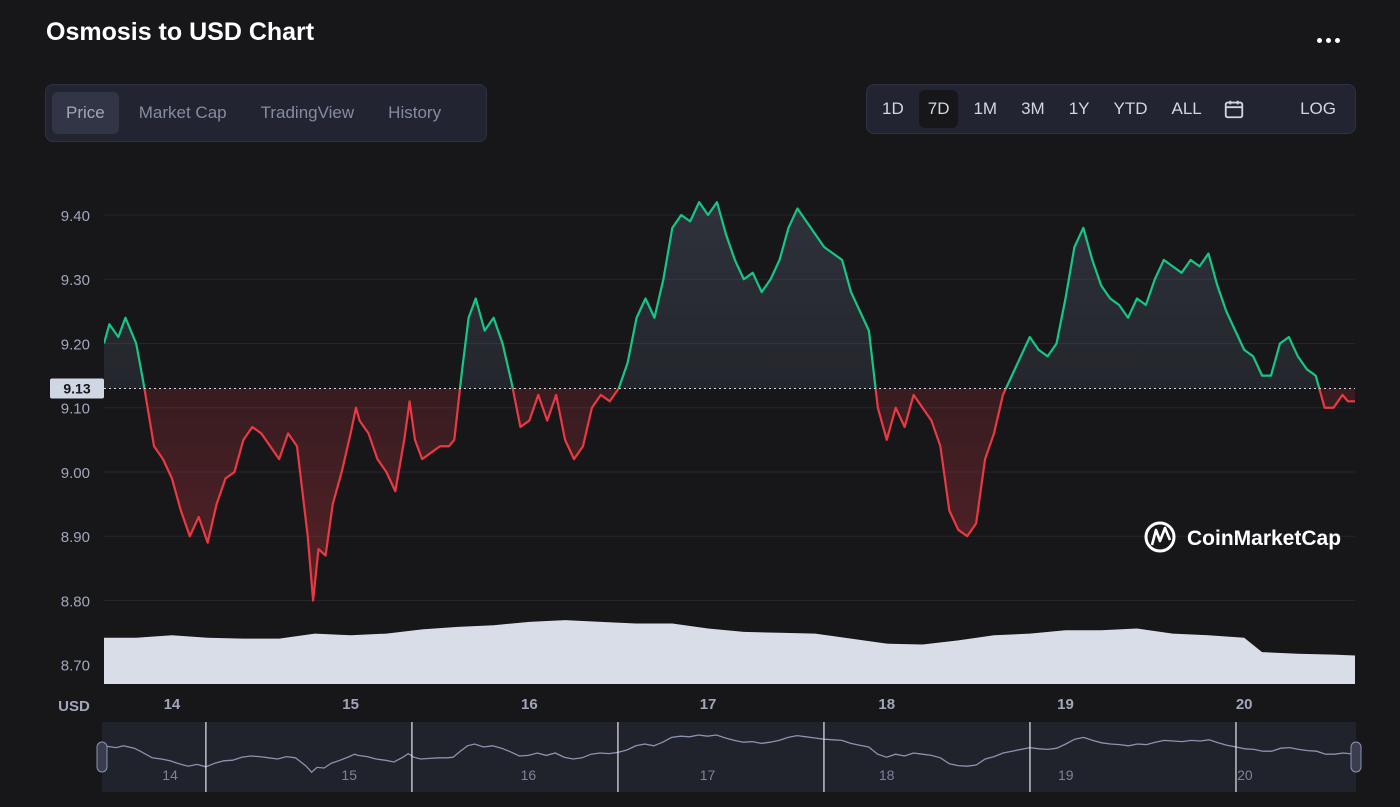 The image size is (1400, 807). I want to click on range-1y-button: 1Y, so click(1079, 108).